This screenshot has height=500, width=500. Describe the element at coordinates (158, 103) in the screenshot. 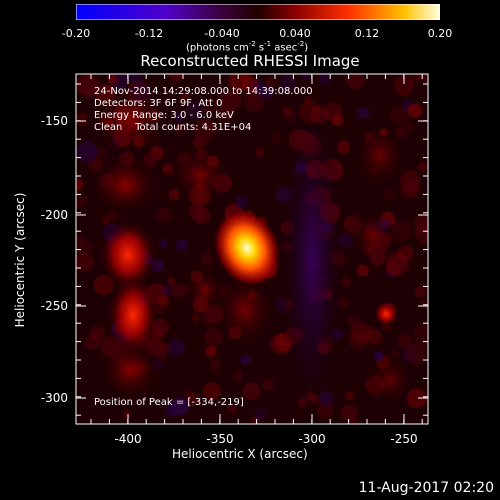

I see `detectors-info: Detectors: 3F 6F 9F, Att 0` at that location.